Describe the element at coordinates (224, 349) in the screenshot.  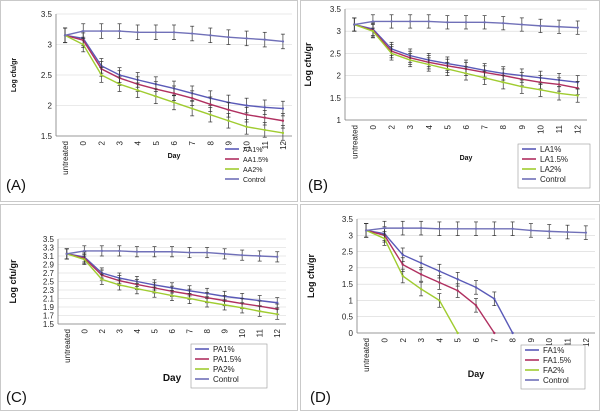
I see `legend-entry: PA1%` at that location.